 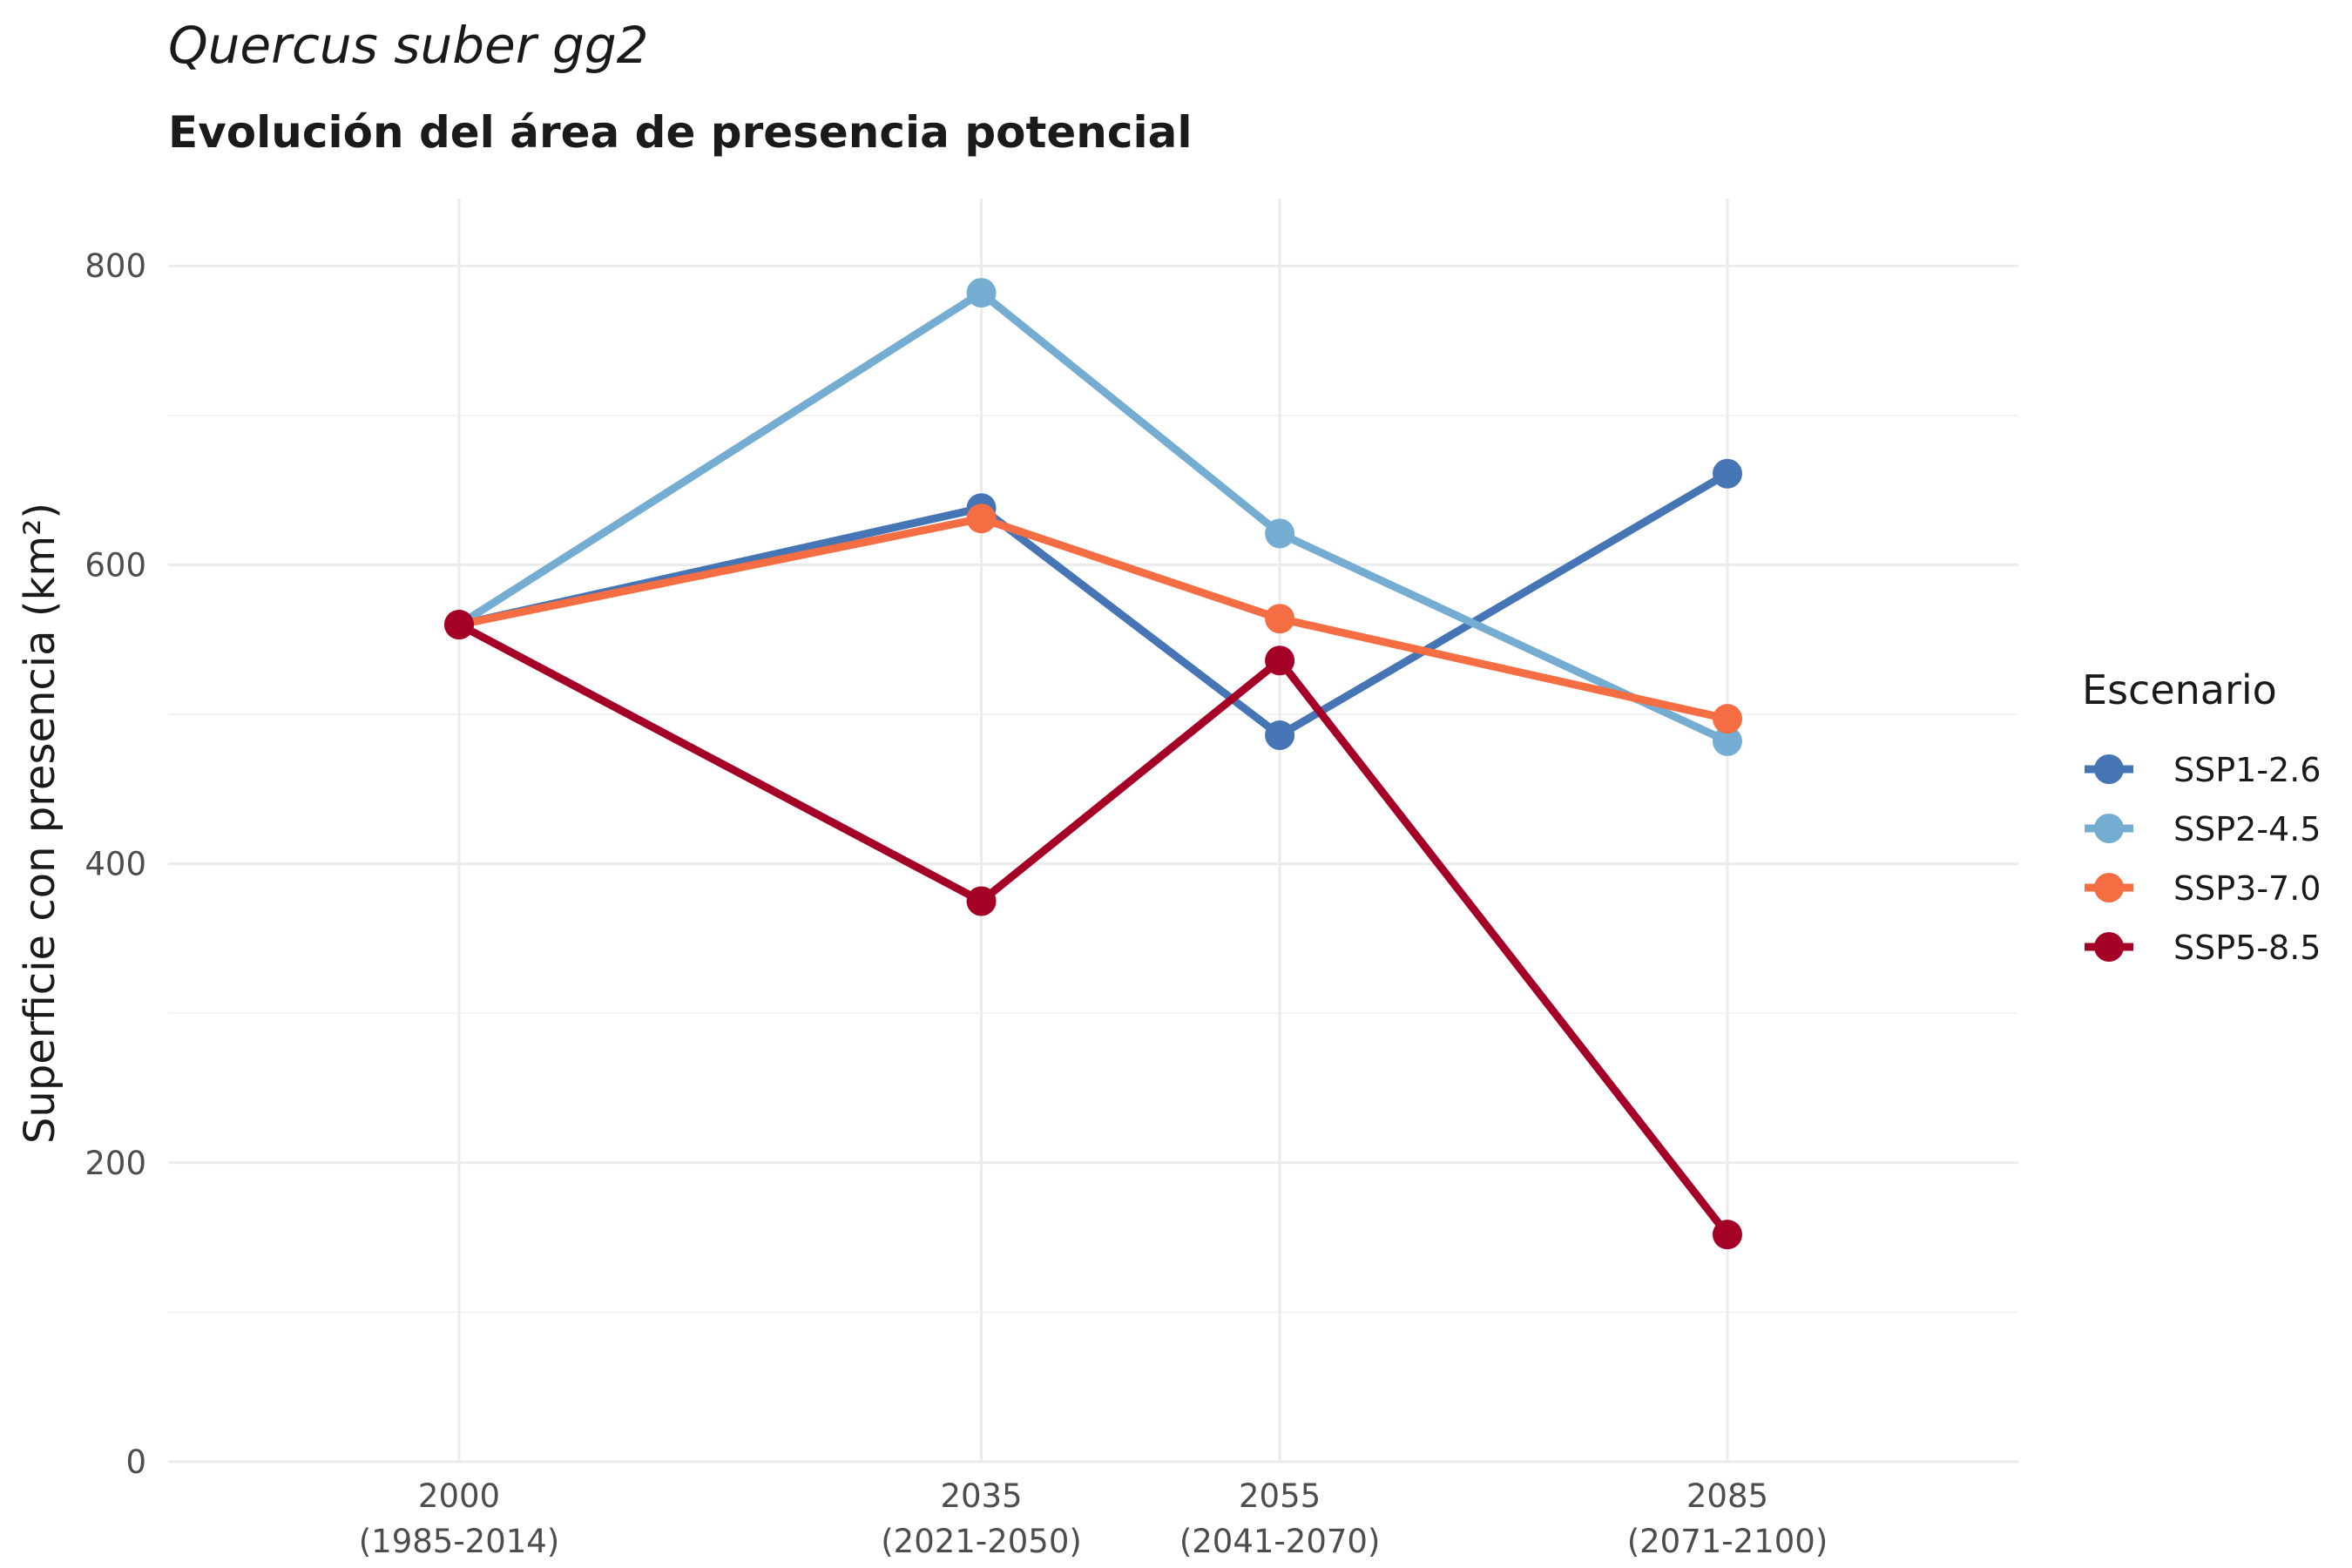 What do you see at coordinates (1280, 1541) in the screenshot?
I see `x-tick-sublabel: (2041-2070)` at bounding box center [1280, 1541].